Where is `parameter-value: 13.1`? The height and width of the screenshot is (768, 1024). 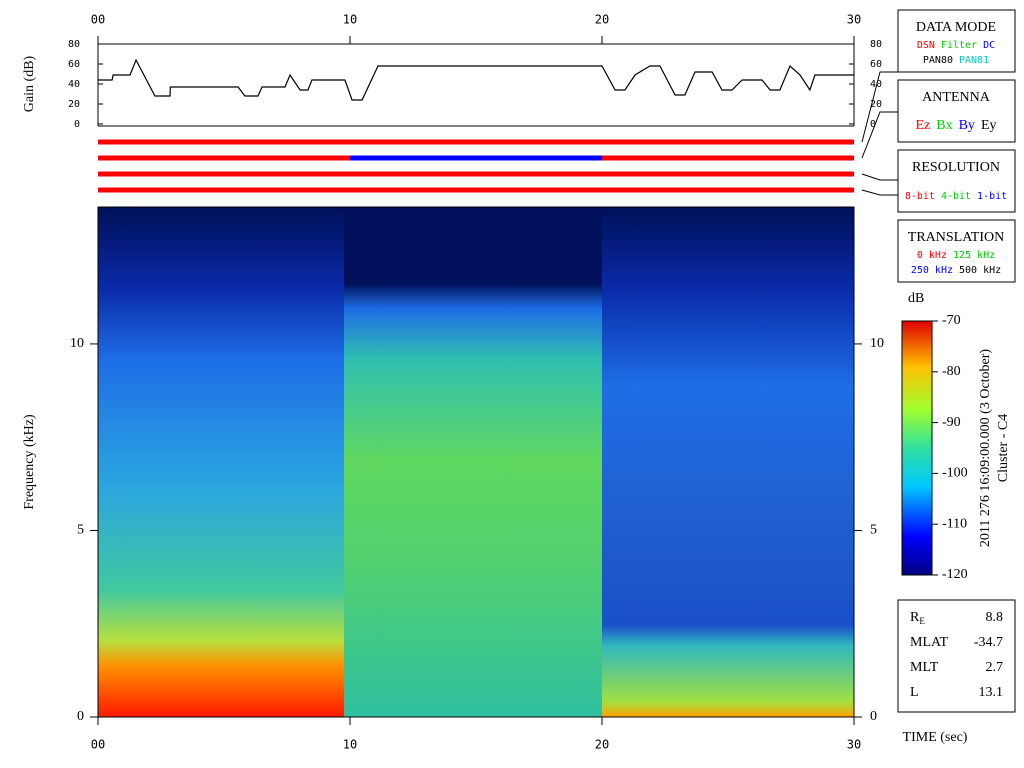
parameter-value: 13.1 is located at coordinates (991, 692).